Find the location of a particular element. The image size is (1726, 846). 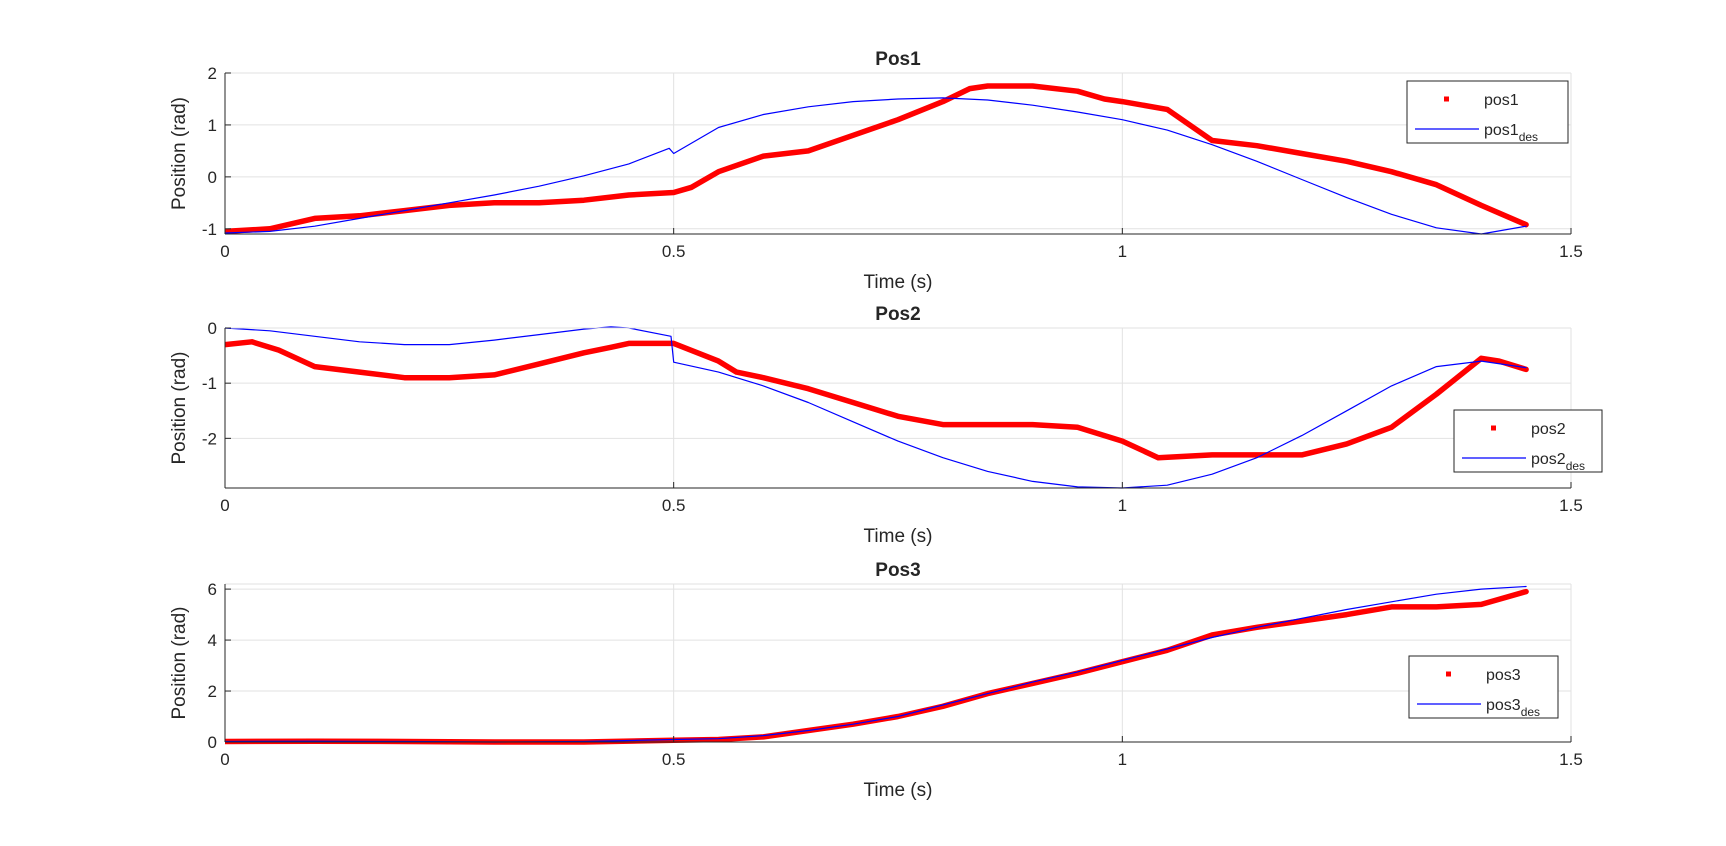

series-line-pos2 is located at coordinates (877, 400).